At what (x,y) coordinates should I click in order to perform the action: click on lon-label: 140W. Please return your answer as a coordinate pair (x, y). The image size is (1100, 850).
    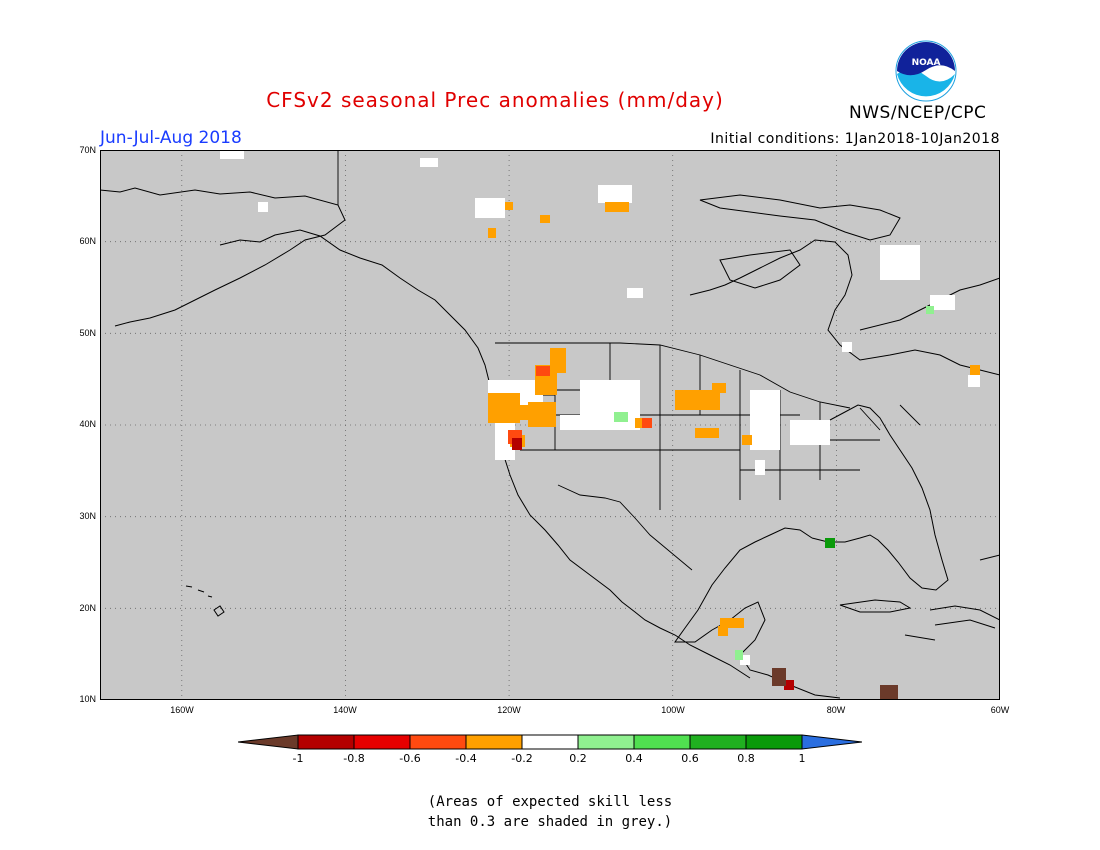
    Looking at the image, I should click on (345, 710).